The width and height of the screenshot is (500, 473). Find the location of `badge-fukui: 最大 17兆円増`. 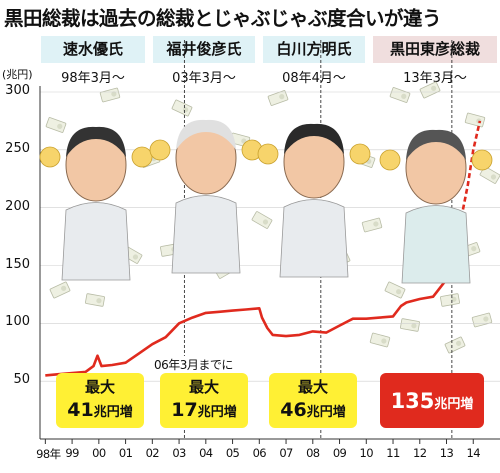

badge-fukui: 最大 17兆円増 is located at coordinates (204, 400).